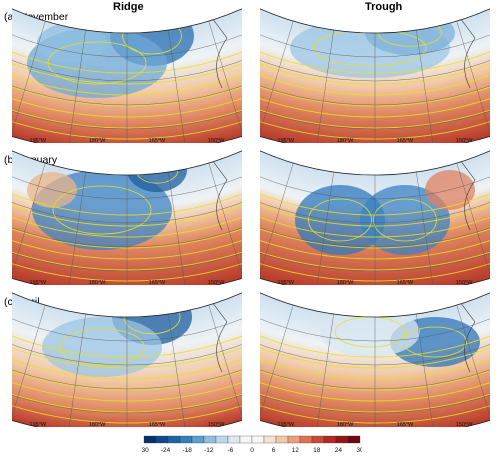 The height and width of the screenshot is (460, 500). Describe the element at coordinates (296, 450) in the screenshot. I see `colorbar-tick-label: 12` at that location.